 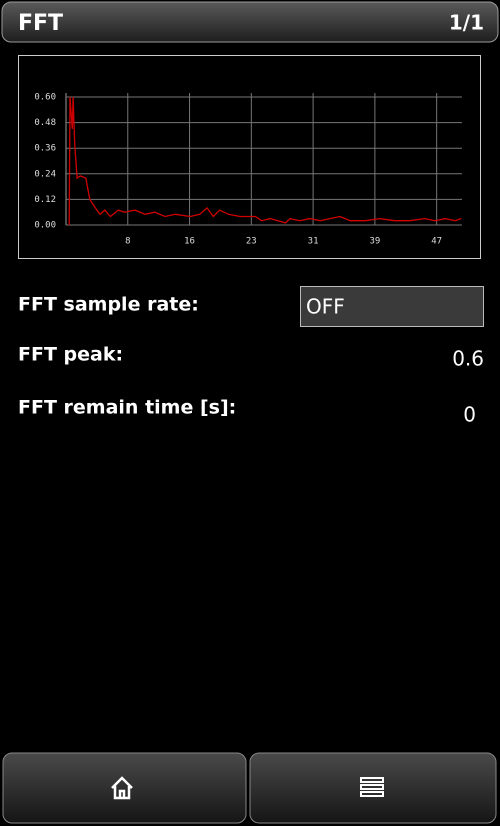 I want to click on field-label: FFT sample rate:, so click(x=108, y=305).